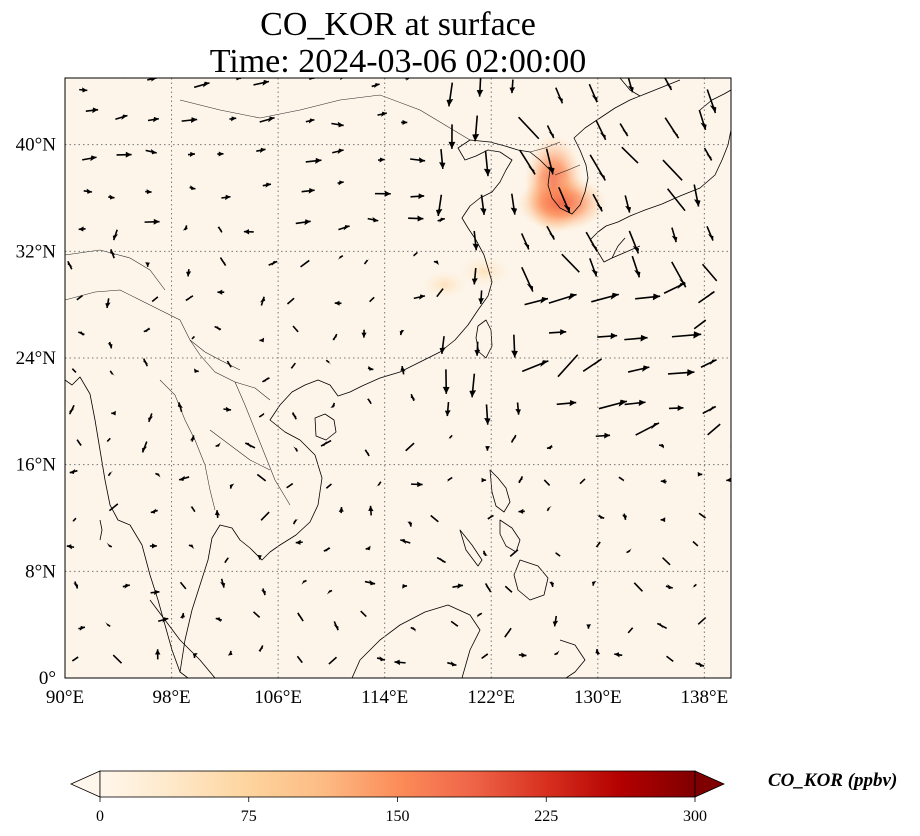 Image resolution: width=920 pixels, height=836 pixels. I want to click on colorbar-tick-label: 150, so click(398, 816).